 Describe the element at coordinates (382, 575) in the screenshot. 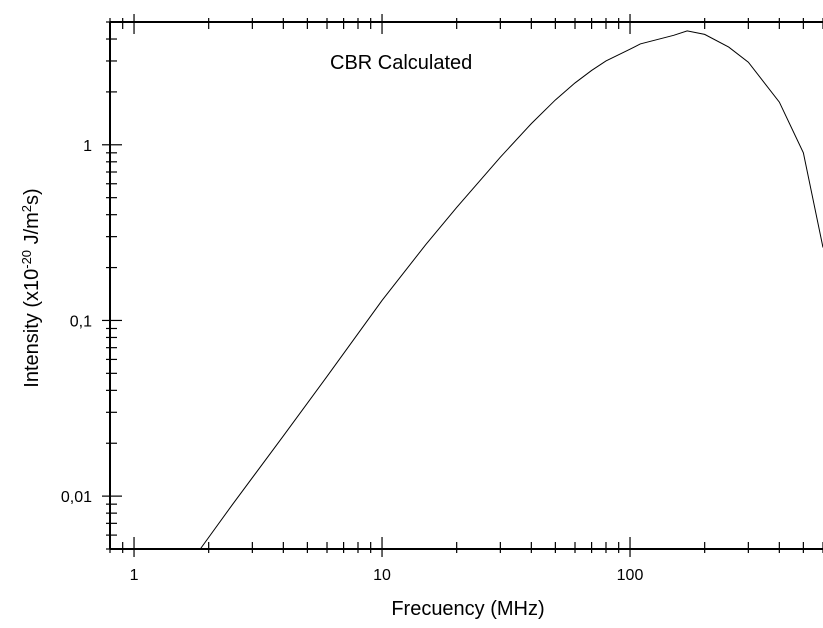

I see `x-tick-label: 10` at that location.